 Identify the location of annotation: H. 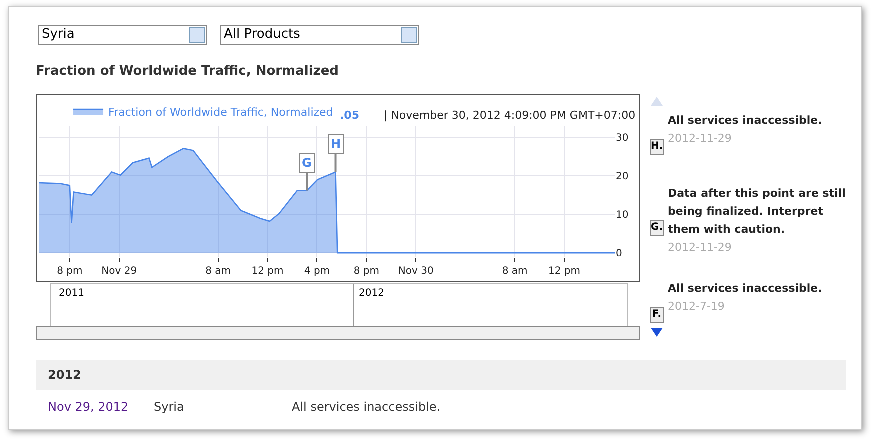
(336, 144).